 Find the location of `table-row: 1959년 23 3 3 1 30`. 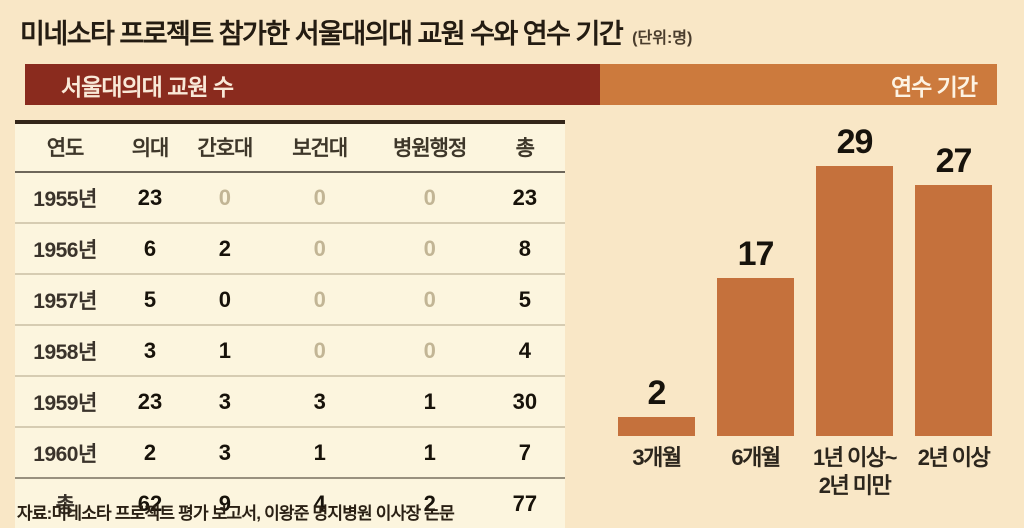

table-row: 1959년 23 3 3 1 30 is located at coordinates (290, 401).